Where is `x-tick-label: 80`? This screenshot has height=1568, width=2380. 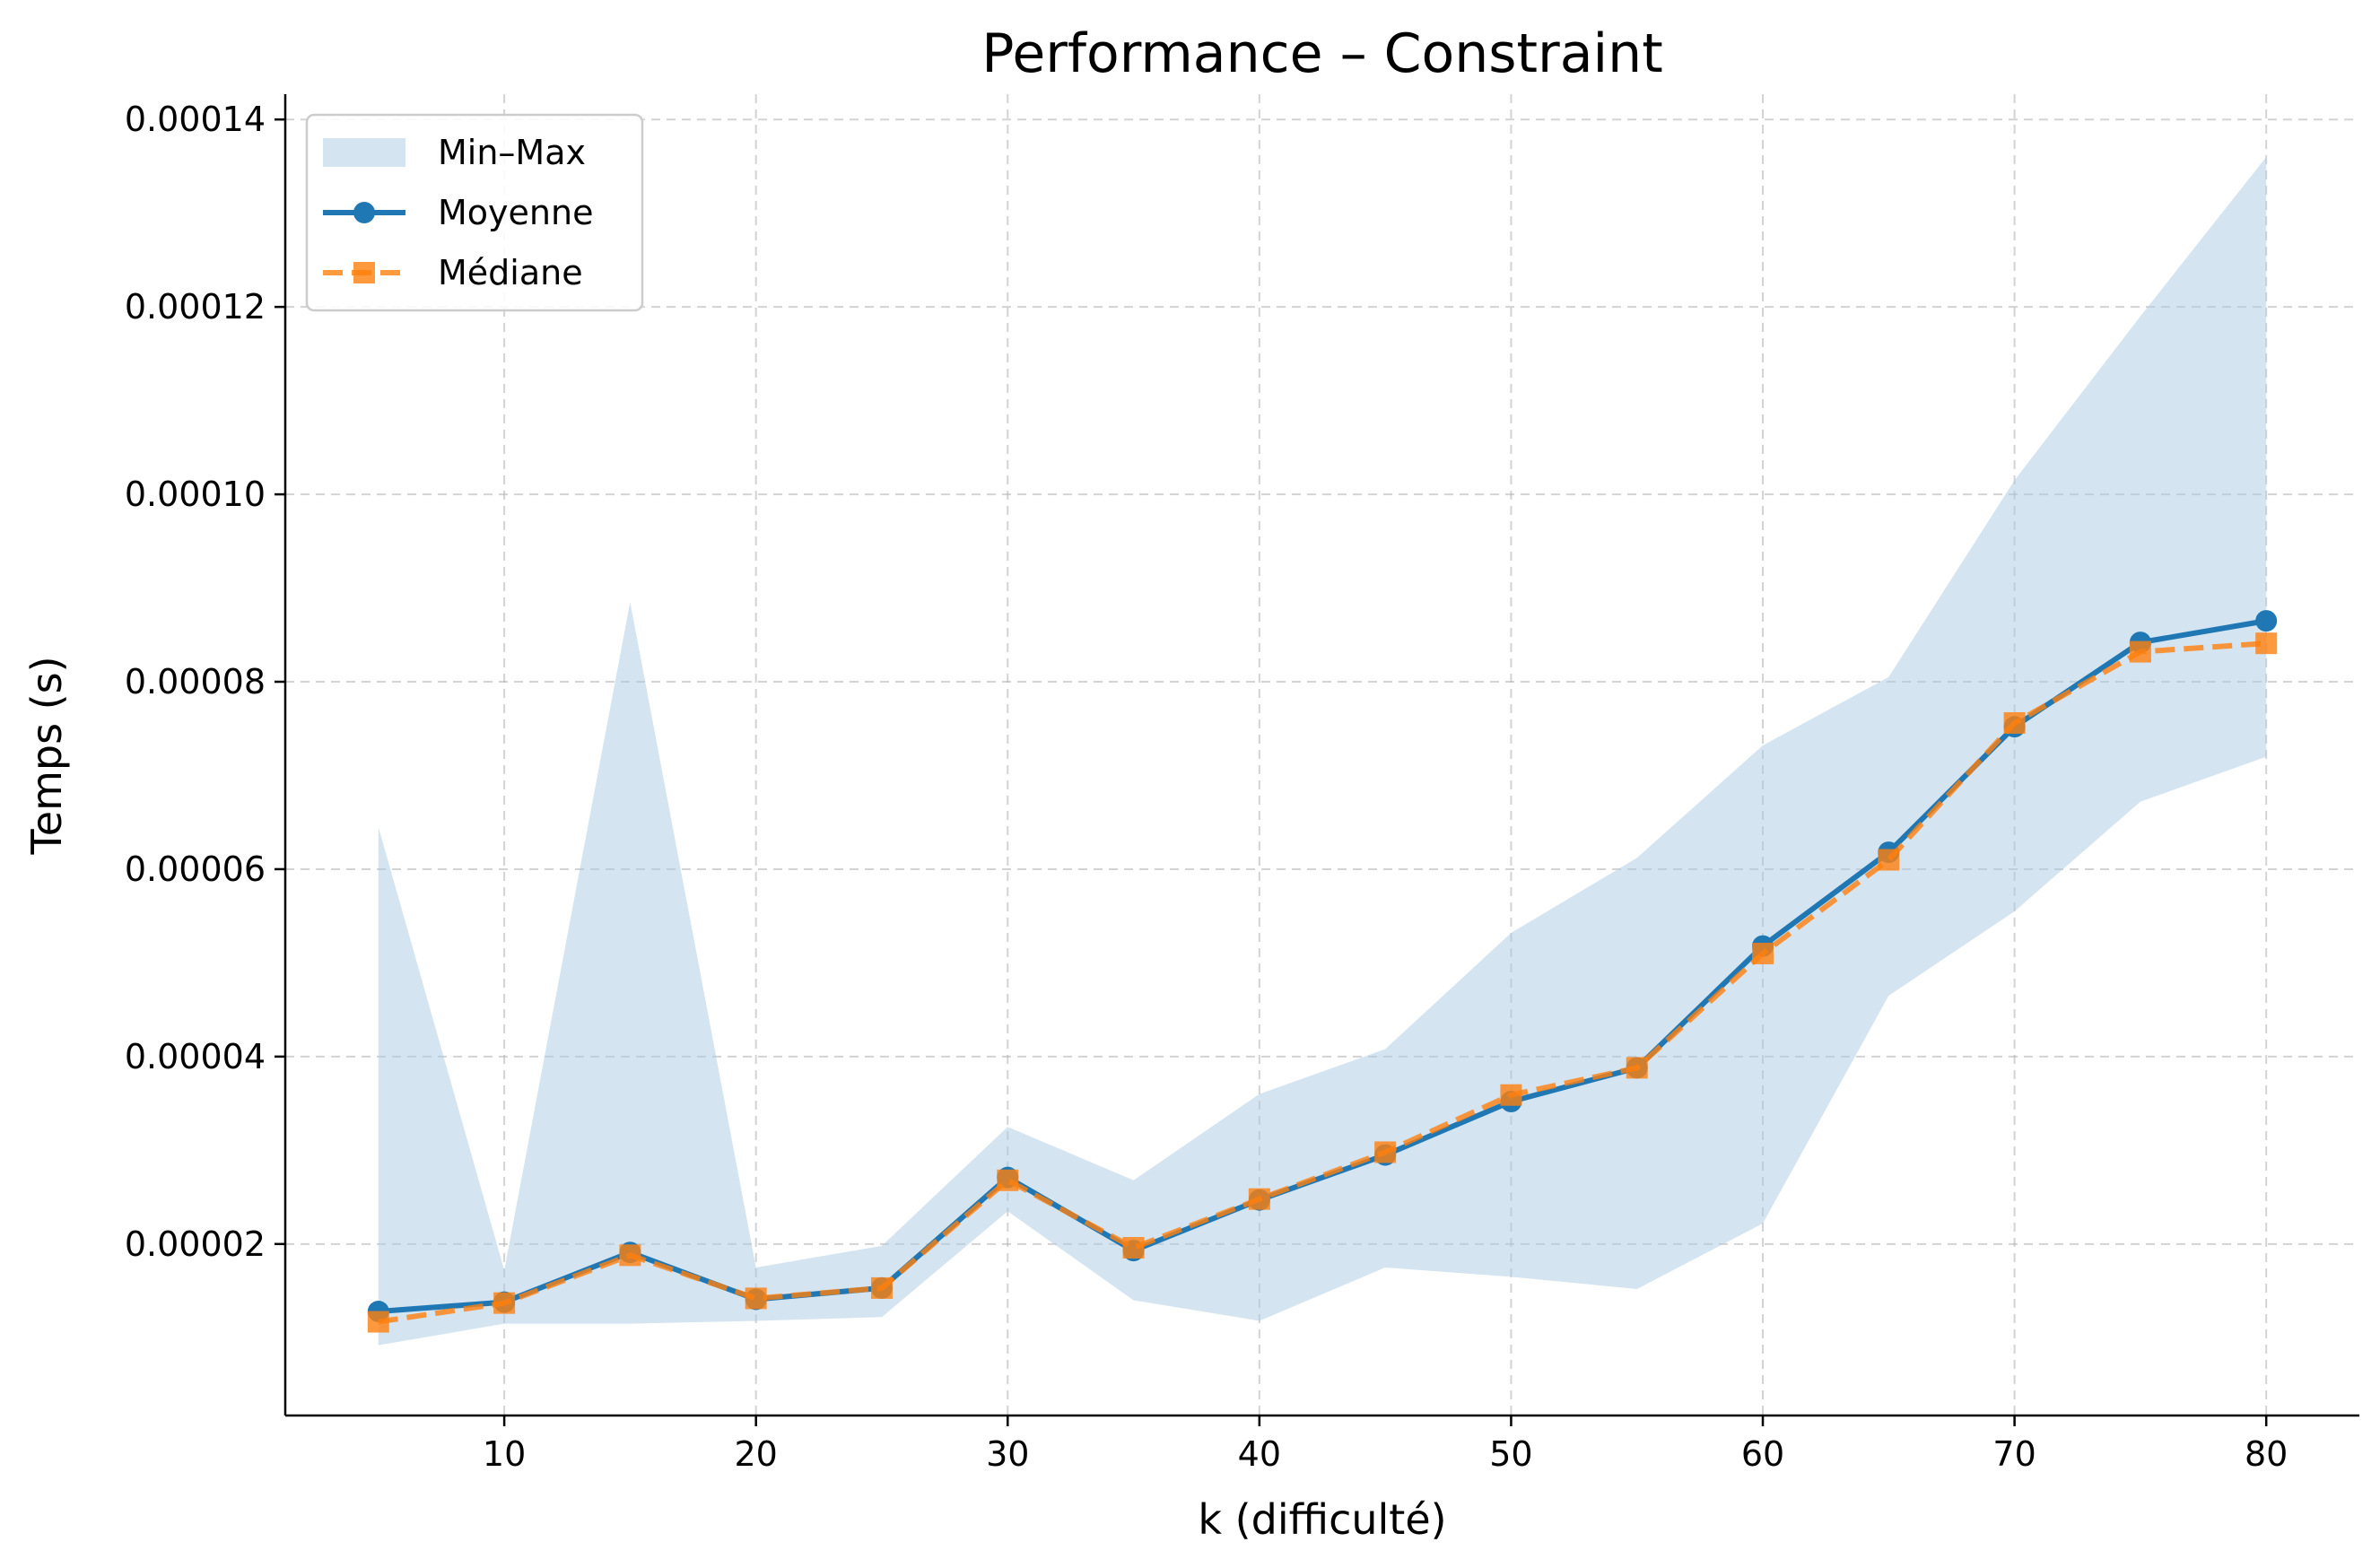
x-tick-label: 80 is located at coordinates (2266, 1454).